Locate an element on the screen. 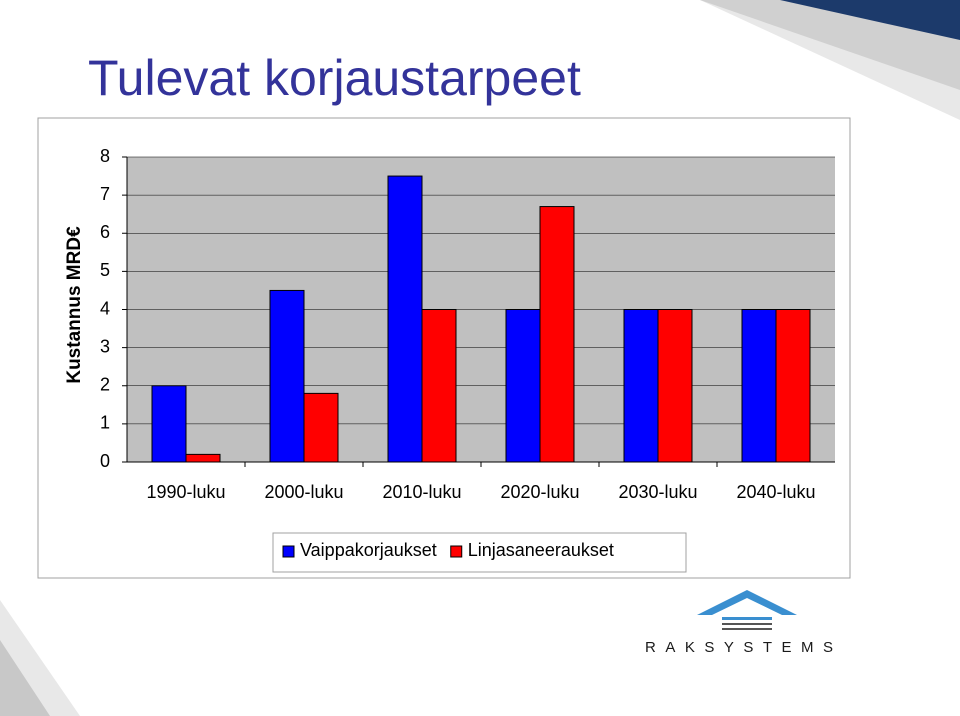 Image resolution: width=960 pixels, height=716 pixels. y-tick-label: 7 is located at coordinates (105, 194).